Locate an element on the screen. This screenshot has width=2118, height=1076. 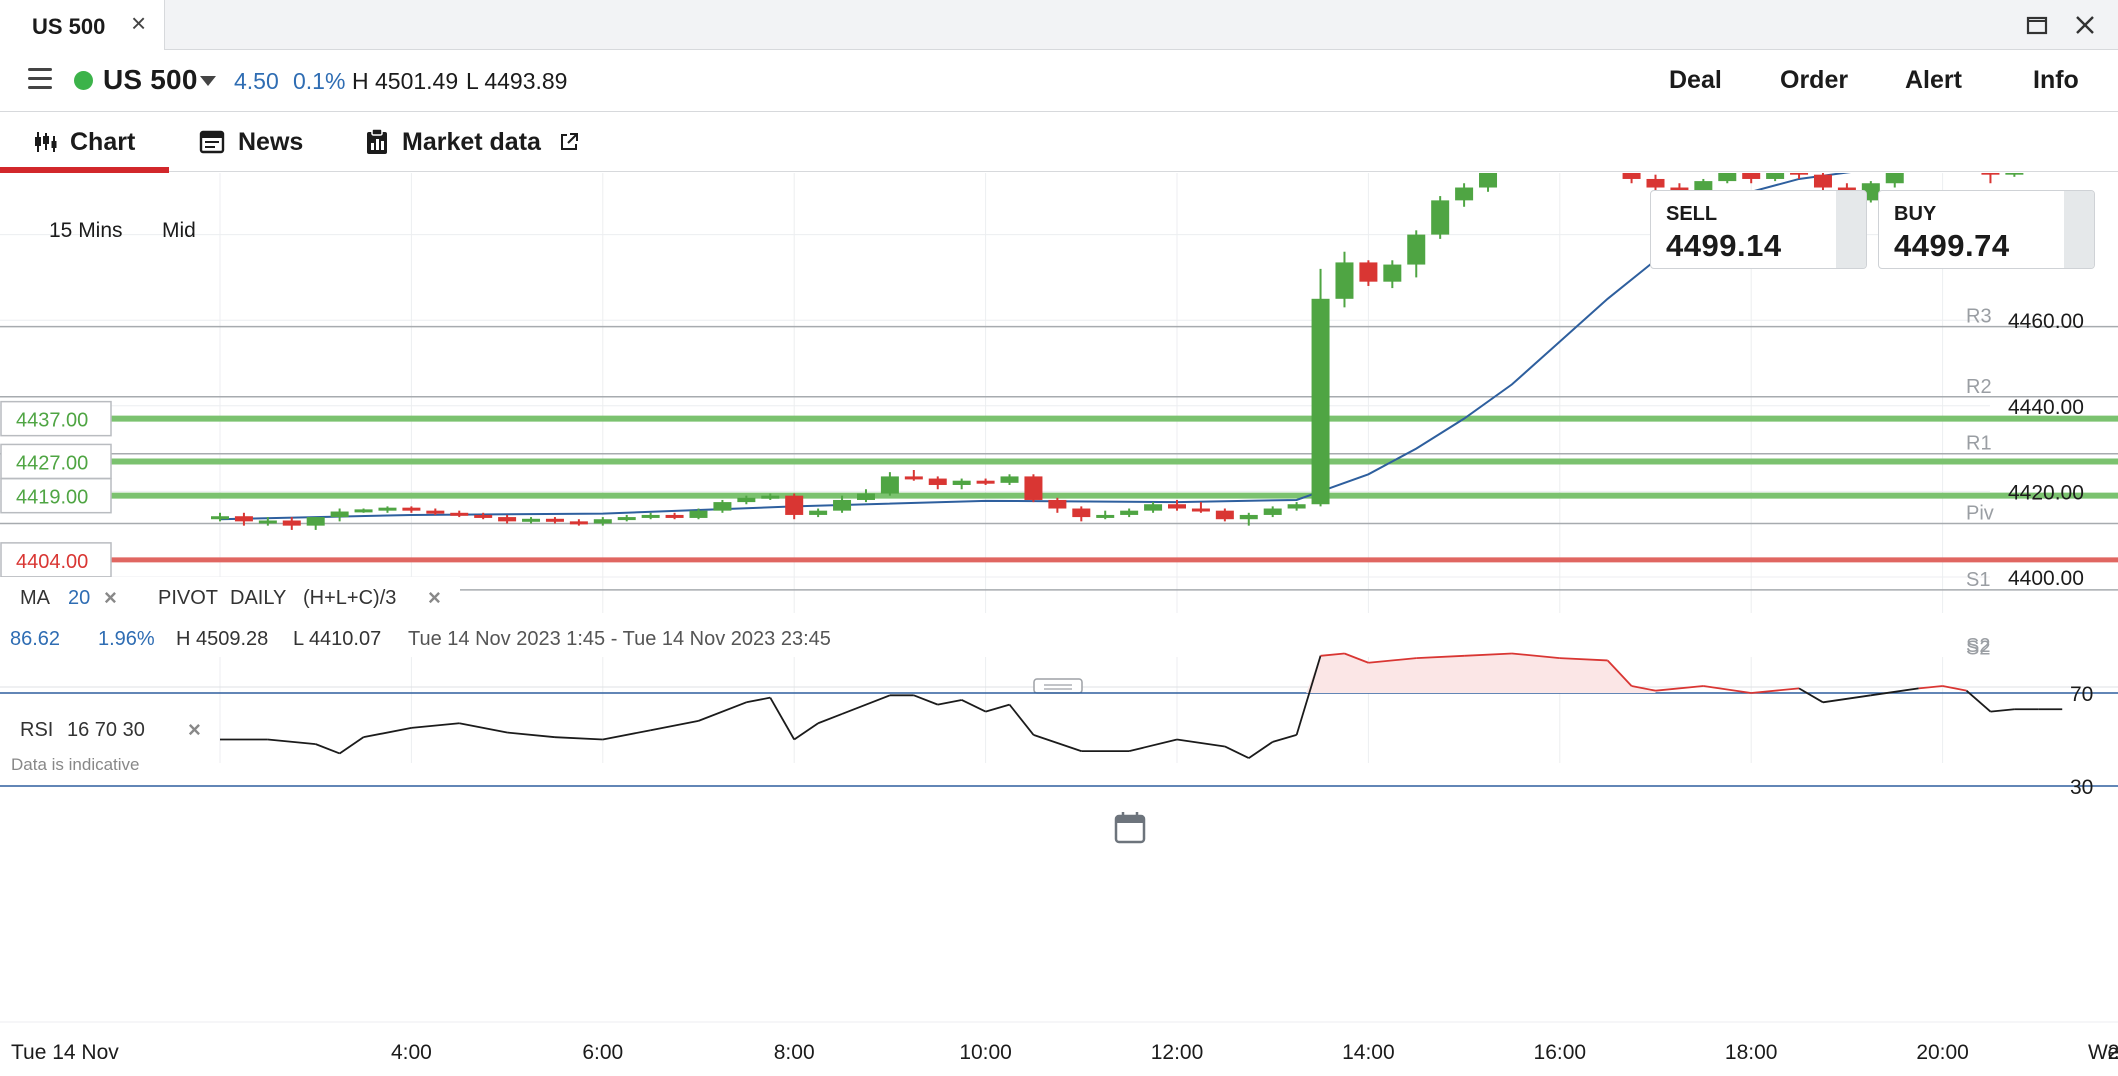
tab-chart: Chart is located at coordinates (84, 143).